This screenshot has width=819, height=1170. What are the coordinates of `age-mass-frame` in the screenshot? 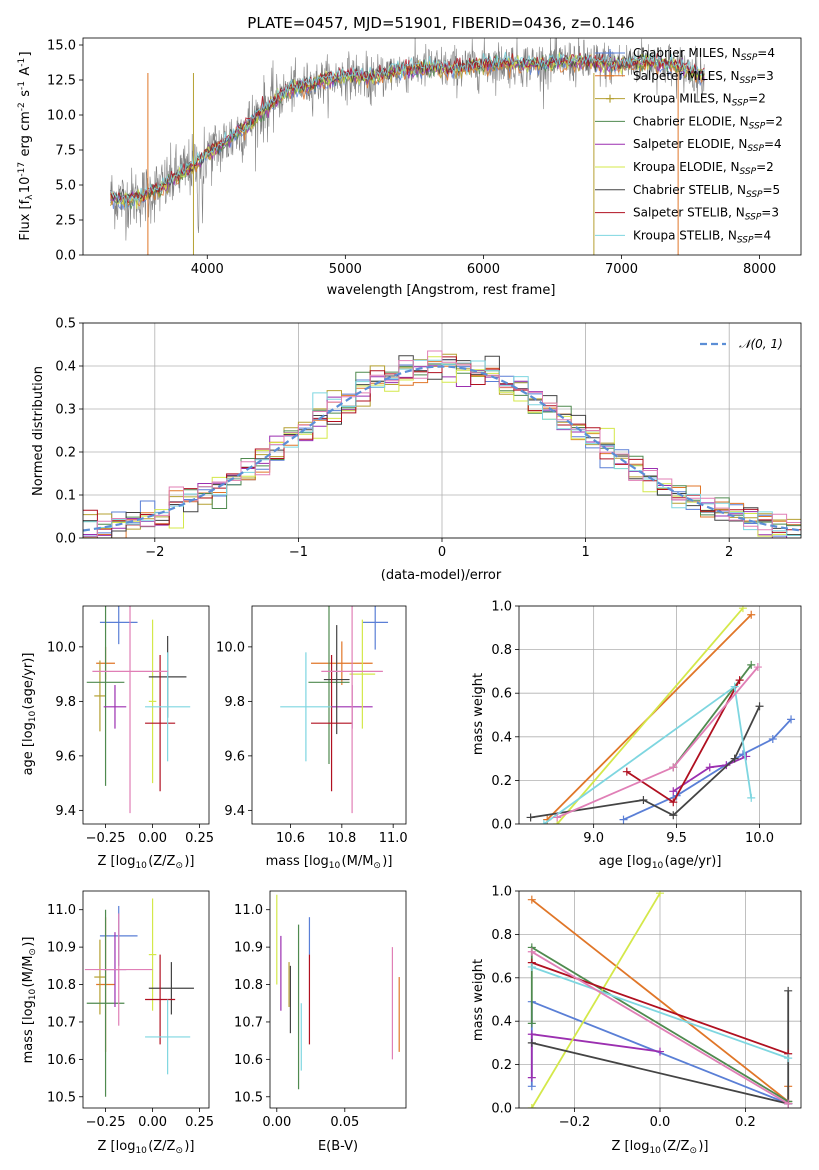 It's located at (329, 715).